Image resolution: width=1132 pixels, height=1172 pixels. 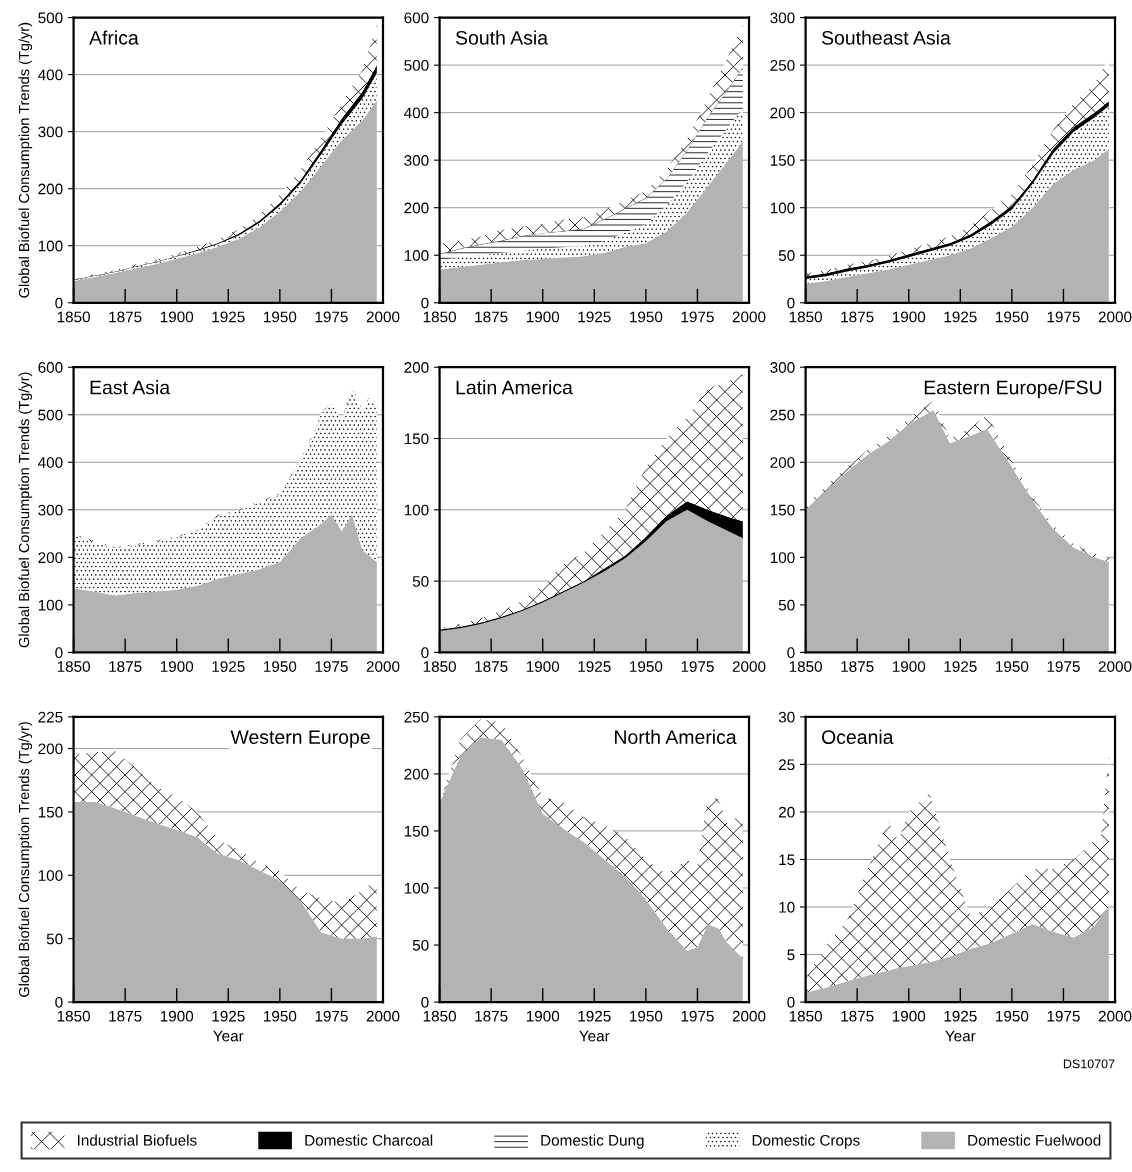 I want to click on y-tick-label: 225, so click(x=50, y=717).